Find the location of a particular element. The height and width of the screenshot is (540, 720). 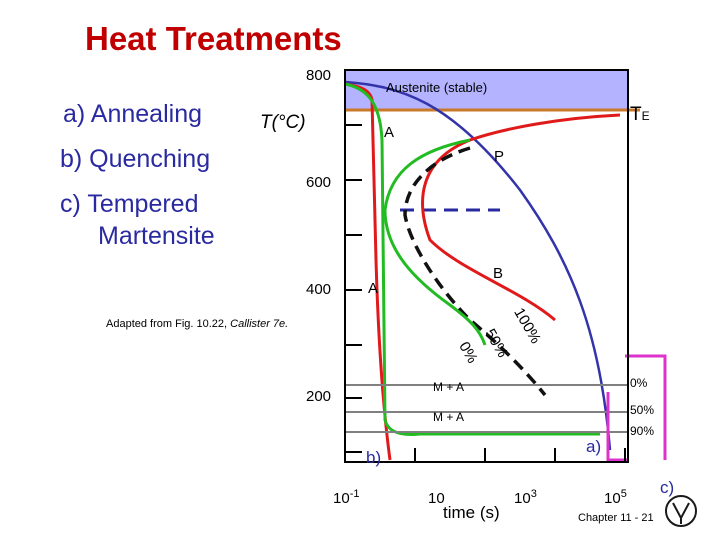

y-tick-label-400: 400 is located at coordinates (319, 289).